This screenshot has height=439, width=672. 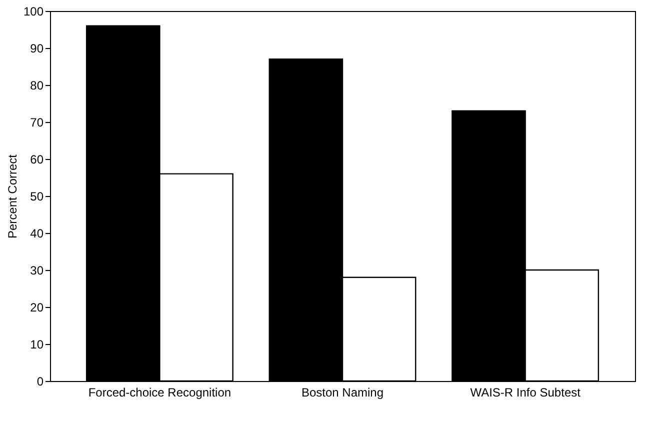 I want to click on y-tick-label: 90, so click(x=37, y=49).